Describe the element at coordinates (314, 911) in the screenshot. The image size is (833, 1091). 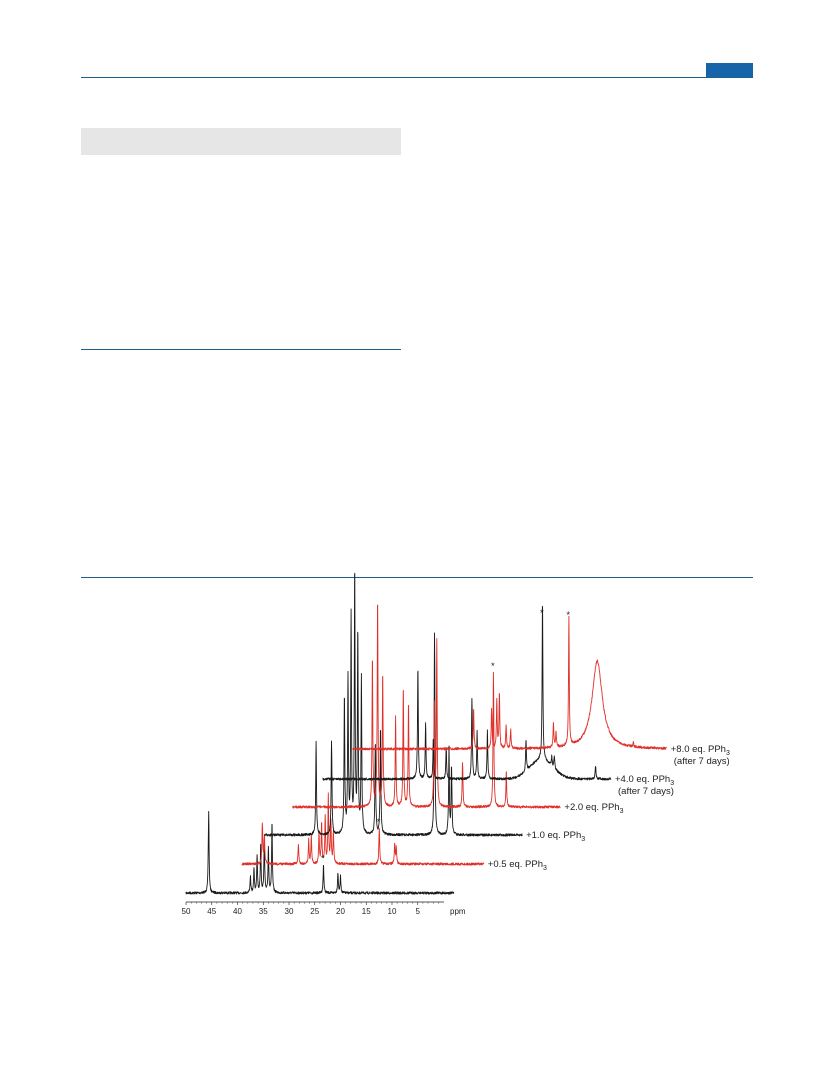
I see `x-tick-label: 25` at that location.